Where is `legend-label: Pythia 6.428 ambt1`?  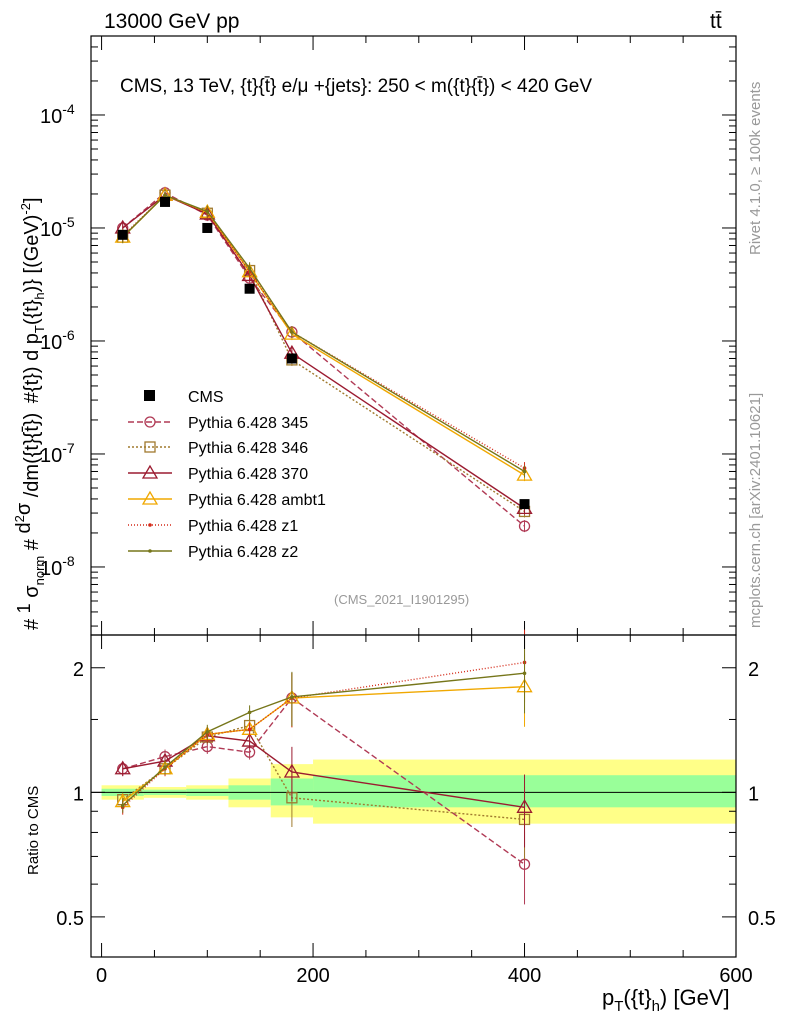 legend-label: Pythia 6.428 ambt1 is located at coordinates (257, 500).